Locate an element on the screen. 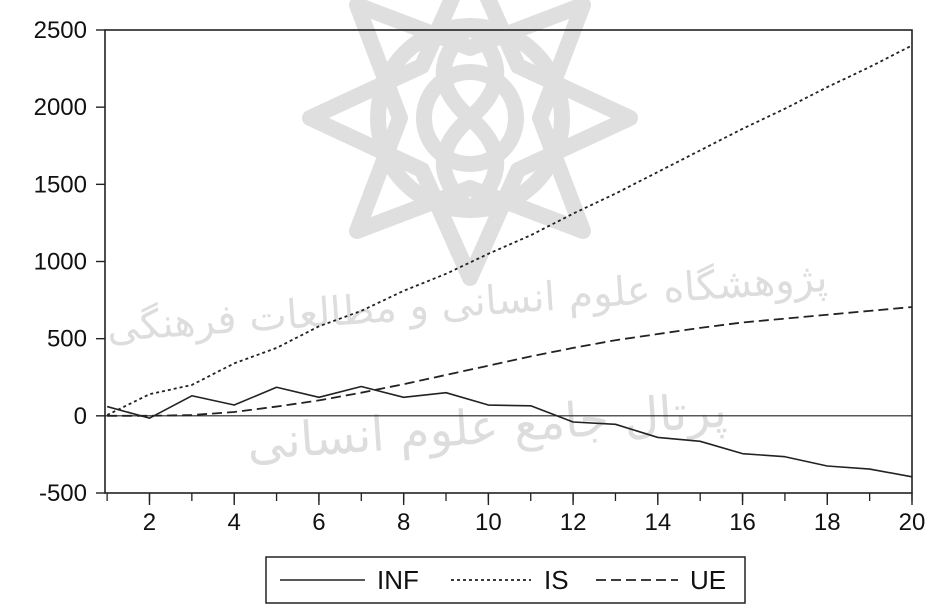  legend: INF IS UE is located at coordinates (505, 580).